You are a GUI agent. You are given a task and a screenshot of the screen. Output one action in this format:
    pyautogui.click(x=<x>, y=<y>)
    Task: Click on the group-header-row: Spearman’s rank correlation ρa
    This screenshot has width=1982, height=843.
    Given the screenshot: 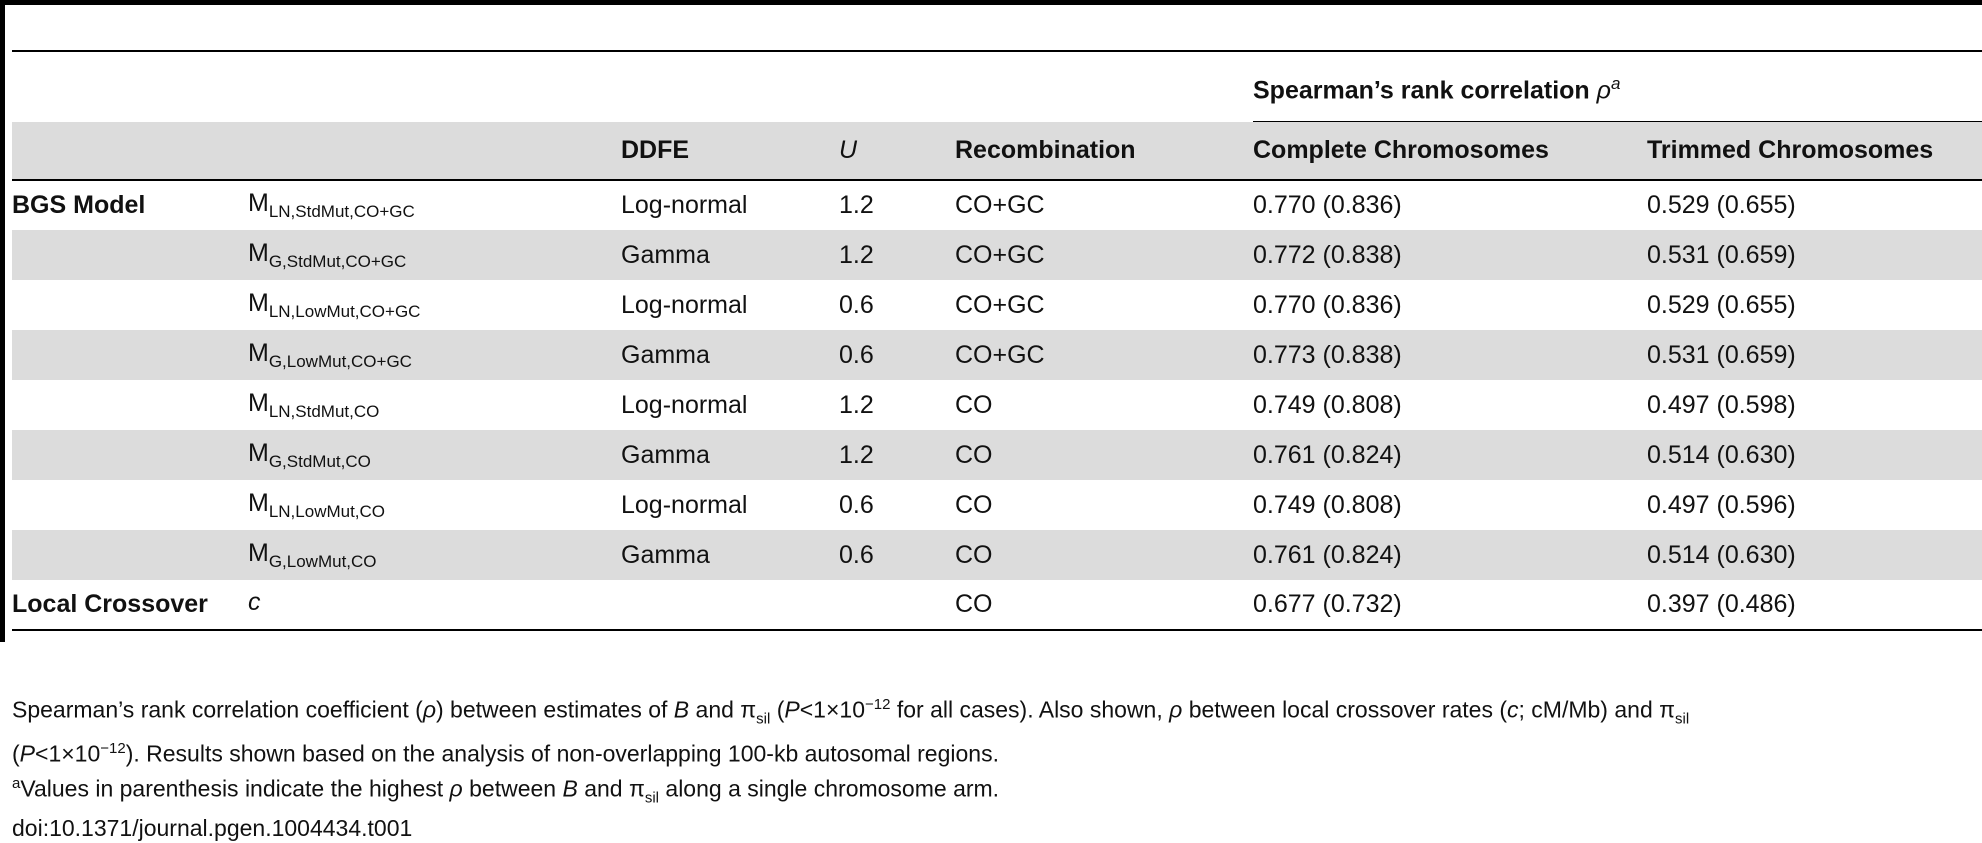 What is the action you would take?
    pyautogui.click(x=997, y=87)
    